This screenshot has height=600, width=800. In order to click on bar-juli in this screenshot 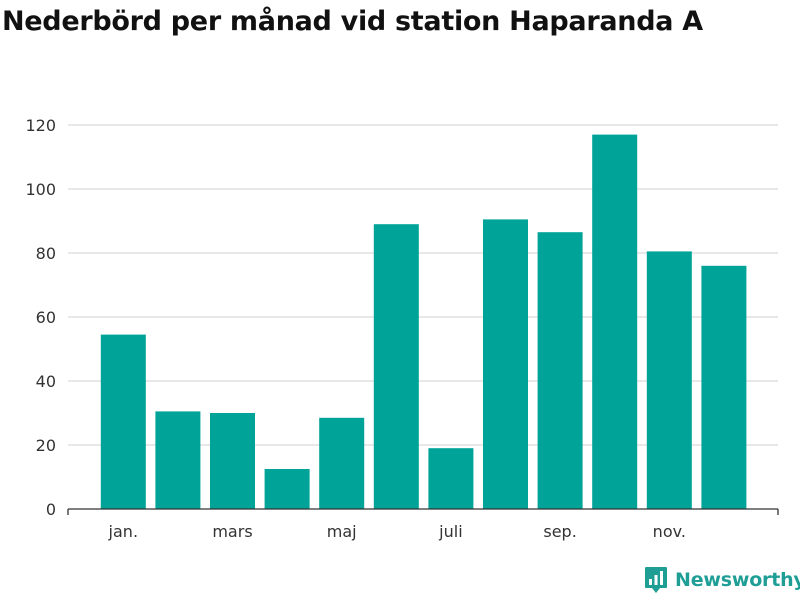, I will do `click(451, 478)`.